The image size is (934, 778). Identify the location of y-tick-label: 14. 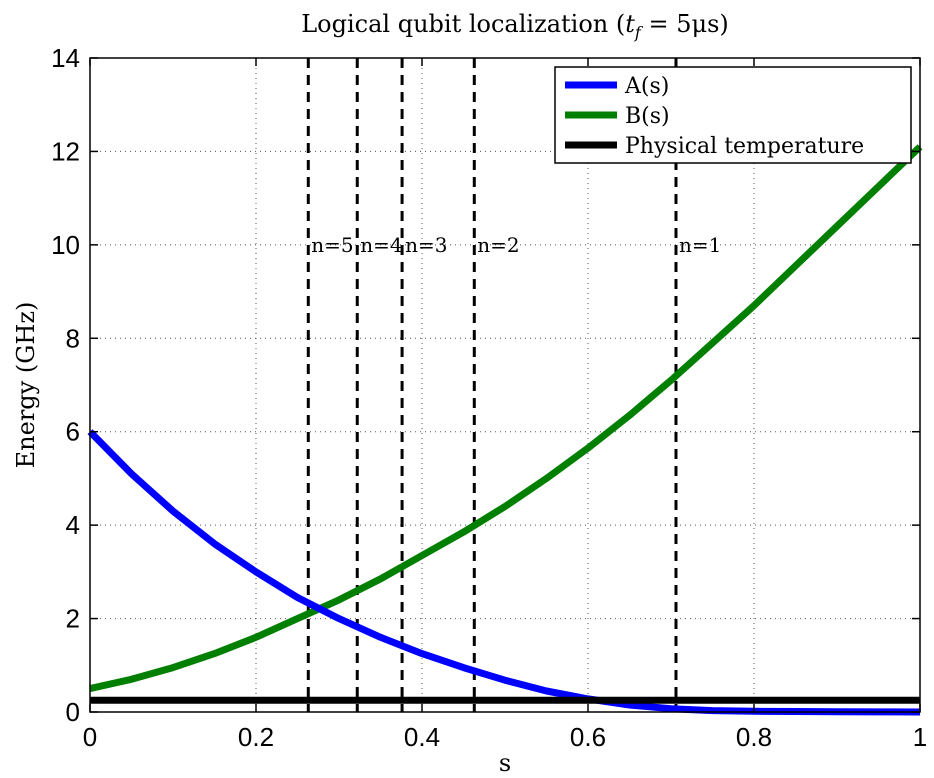
(65, 58).